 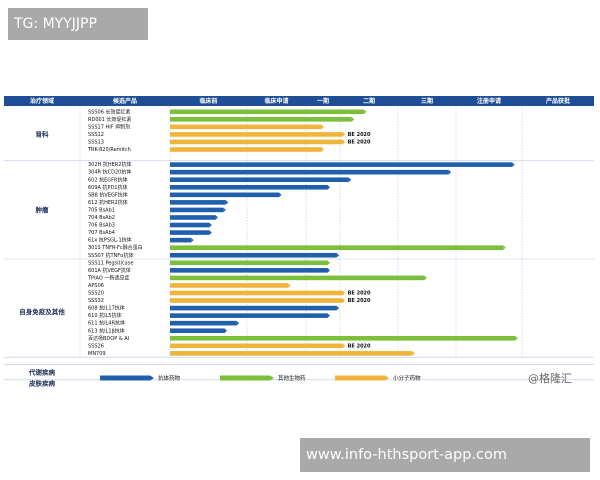 What do you see at coordinates (42, 311) in the screenshot?
I see `category-label: 自身免疫及其他` at bounding box center [42, 311].